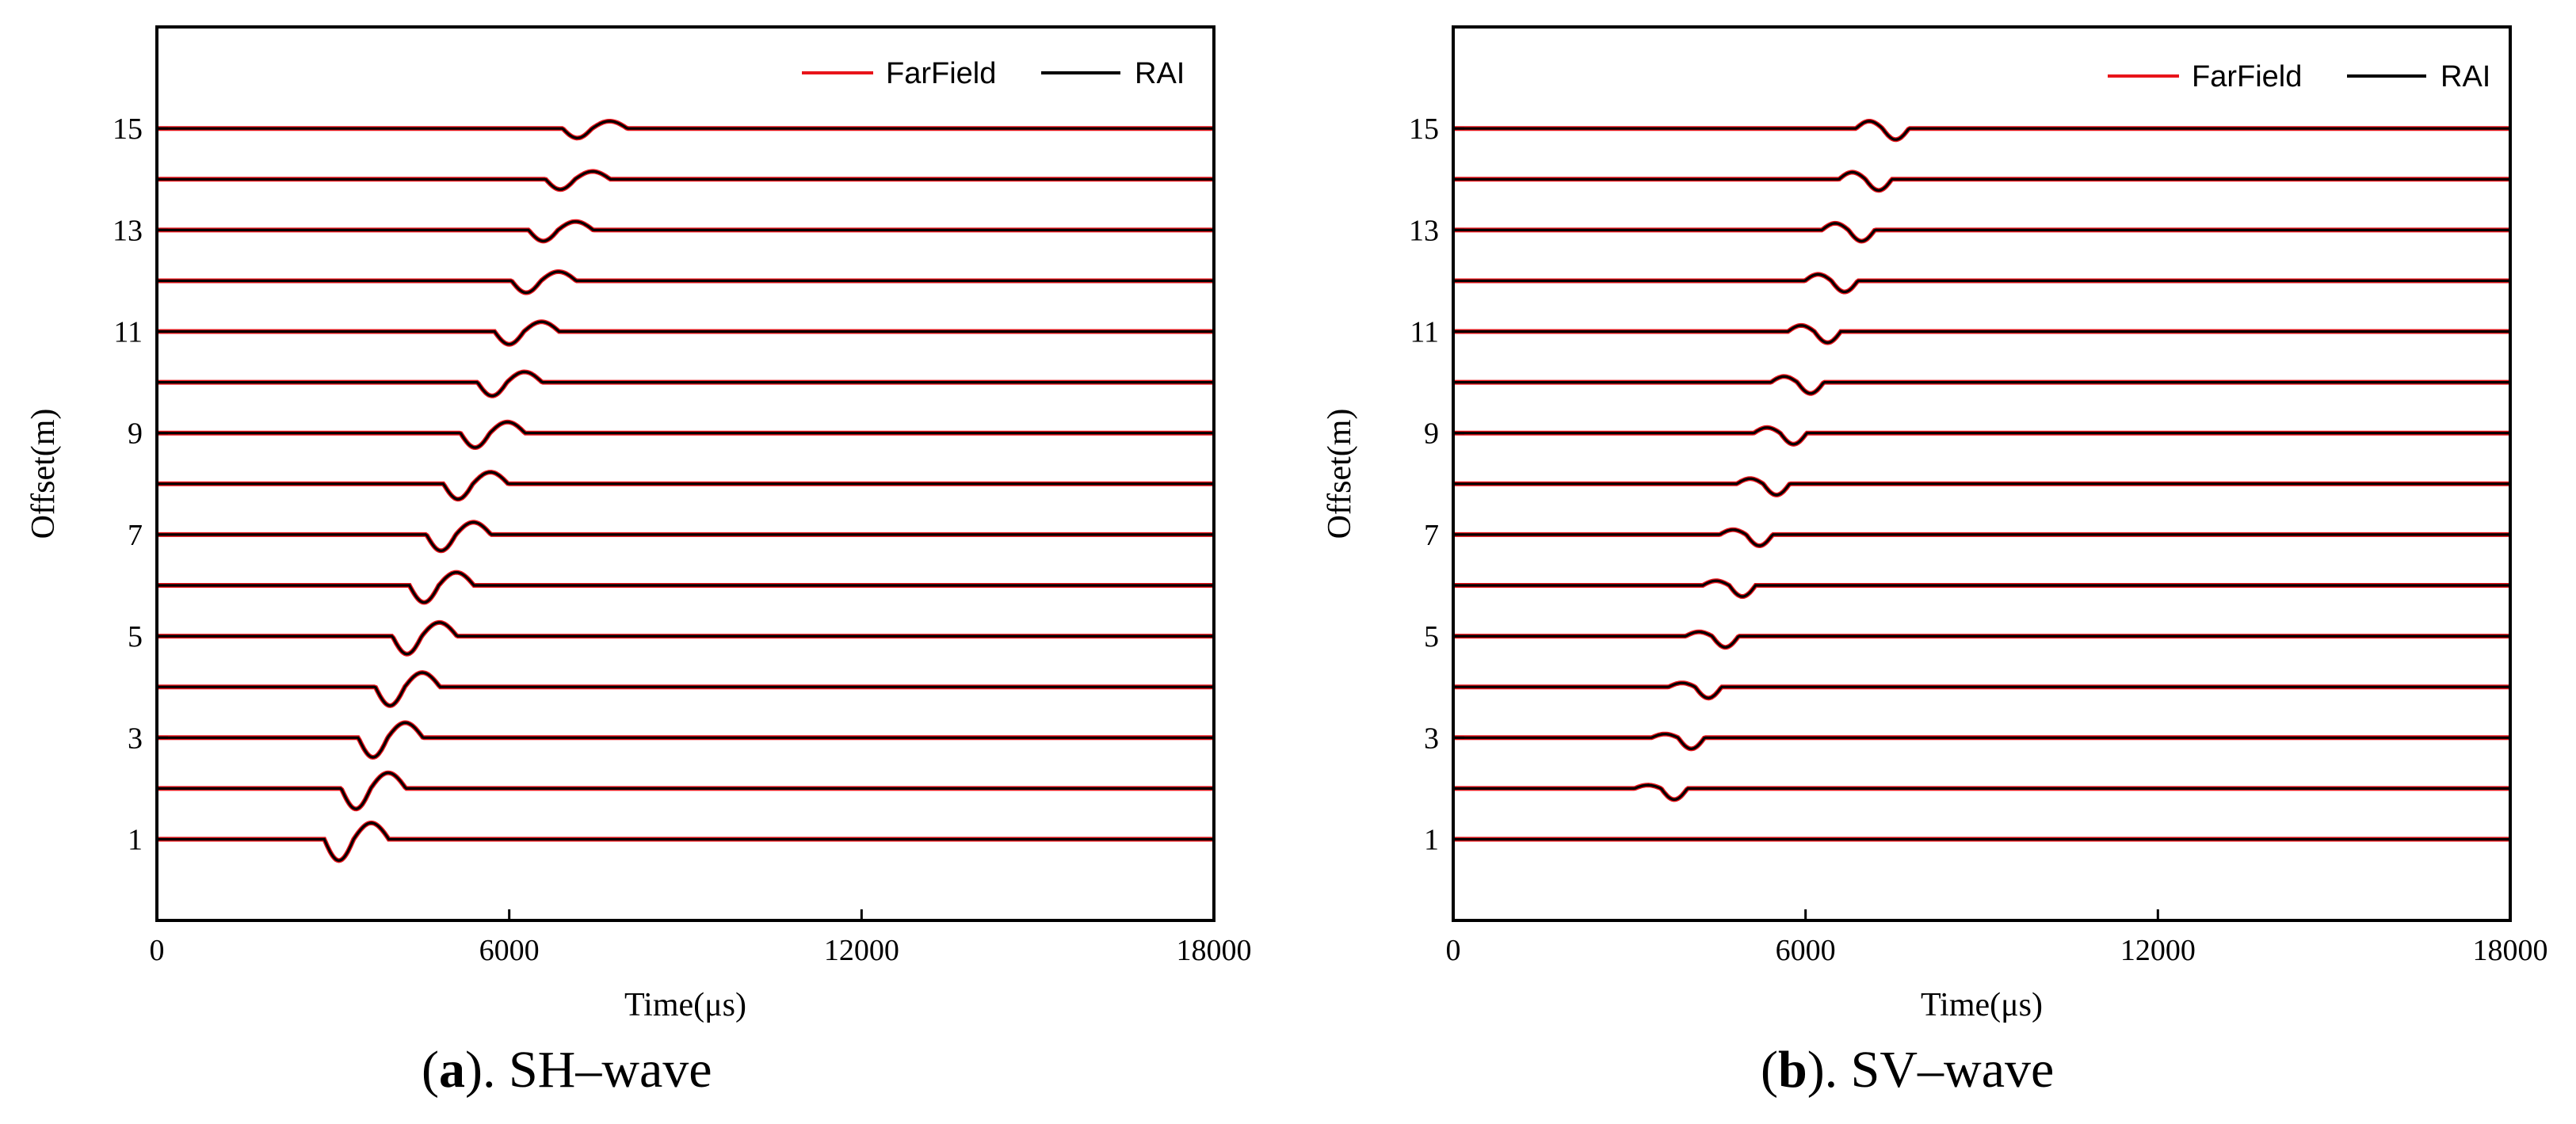 The width and height of the screenshot is (2576, 1124). Describe the element at coordinates (567, 1070) in the screenshot. I see `panel-caption: (a). SH–wave` at that location.